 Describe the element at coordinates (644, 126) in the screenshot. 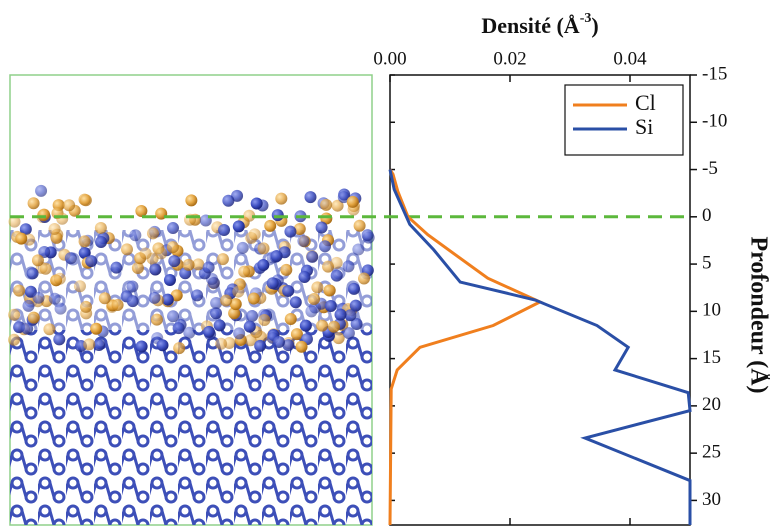

I see `legend-label: Si` at that location.